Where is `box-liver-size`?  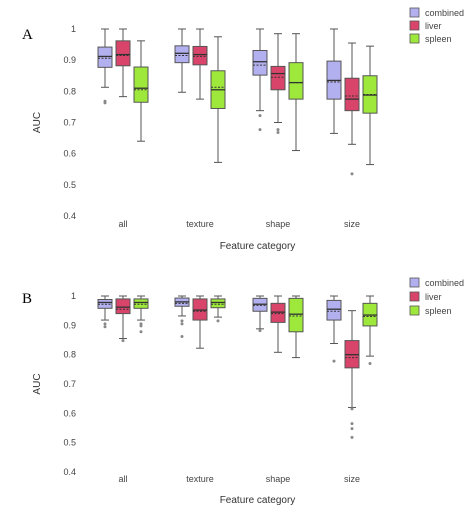 box-liver-size is located at coordinates (352, 109).